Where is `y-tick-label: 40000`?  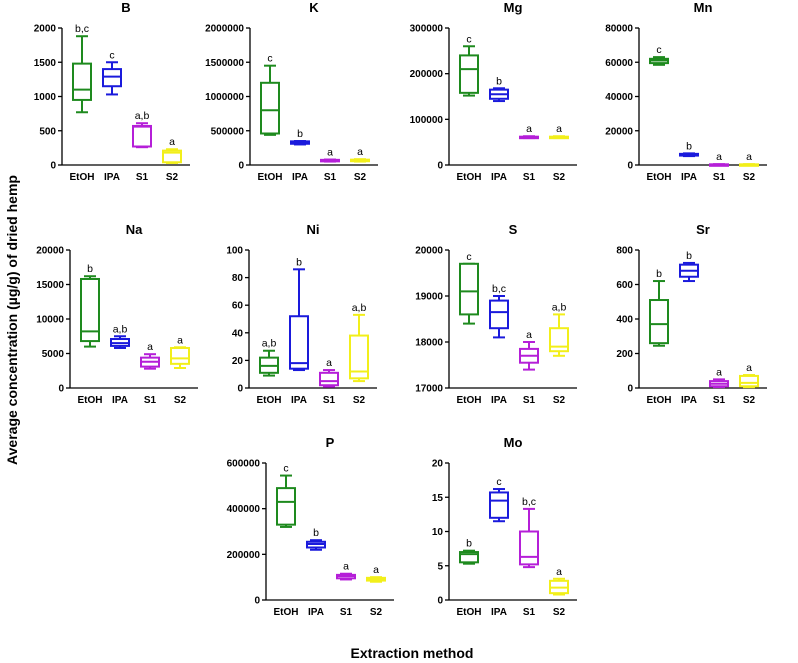 y-tick-label: 40000 is located at coordinates (619, 97).